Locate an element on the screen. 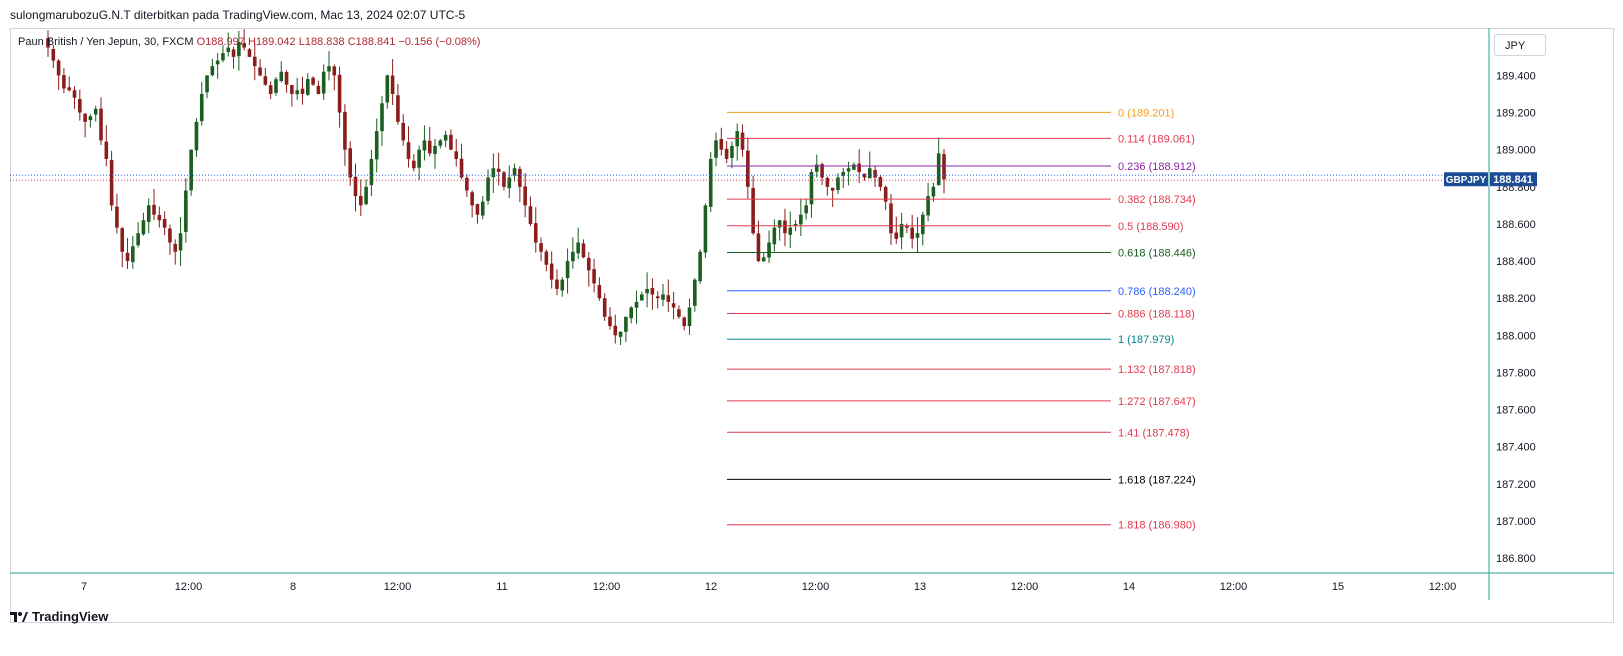 The image size is (1623, 656). y-tick-label: 189.200 is located at coordinates (1516, 114).